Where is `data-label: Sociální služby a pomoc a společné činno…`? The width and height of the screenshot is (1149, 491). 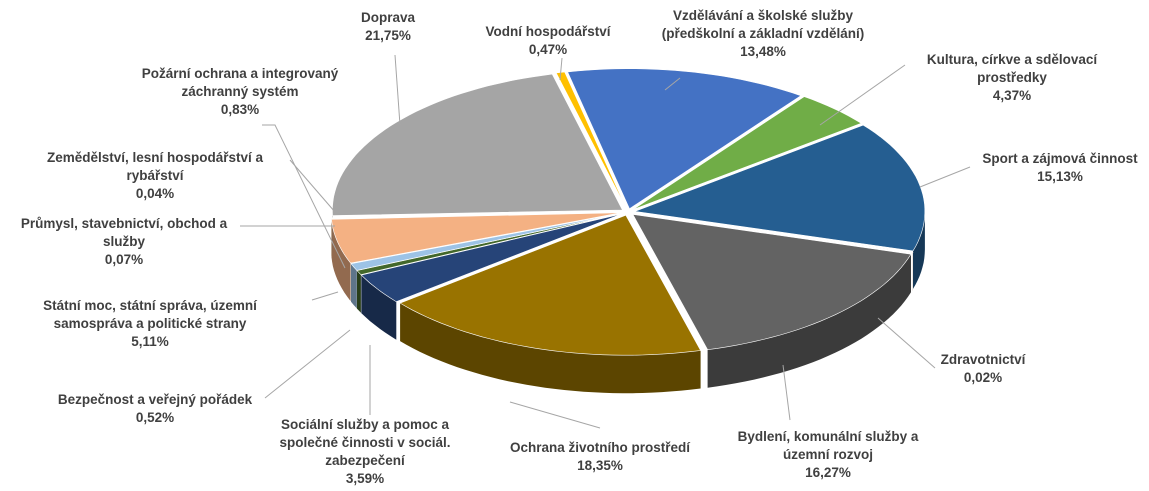
data-label: Sociální služby a pomoc a společné činno… is located at coordinates (365, 452).